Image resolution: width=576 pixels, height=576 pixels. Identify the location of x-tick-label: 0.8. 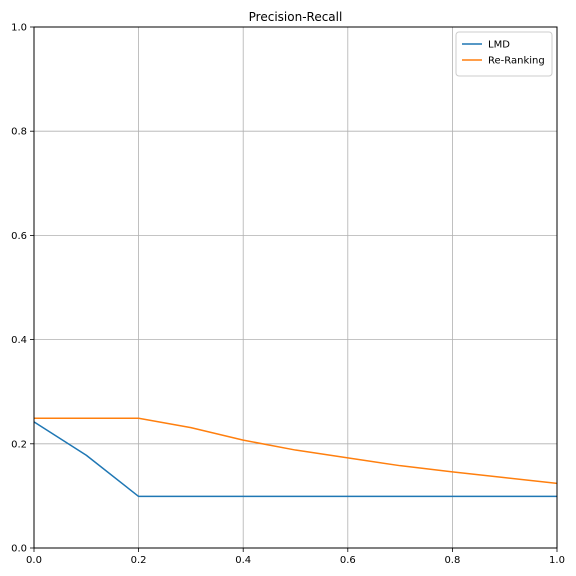
(452, 560).